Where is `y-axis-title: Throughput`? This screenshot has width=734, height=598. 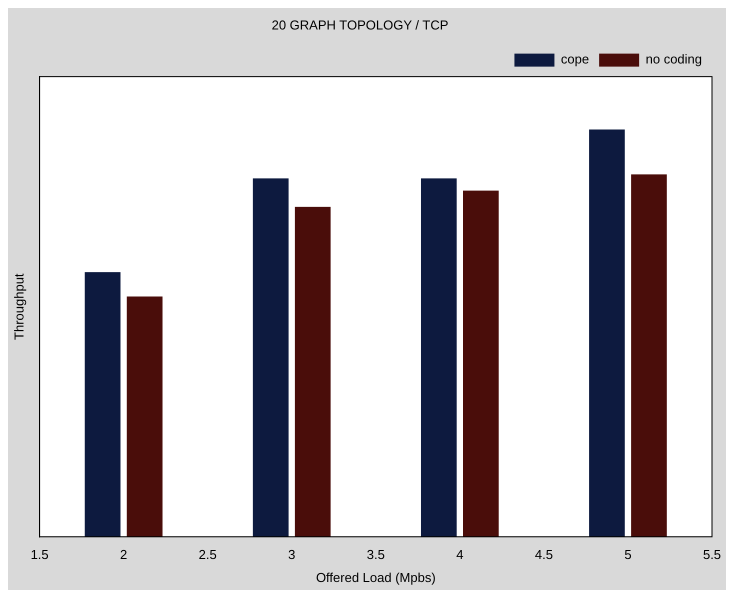
y-axis-title: Throughput is located at coordinates (18, 306).